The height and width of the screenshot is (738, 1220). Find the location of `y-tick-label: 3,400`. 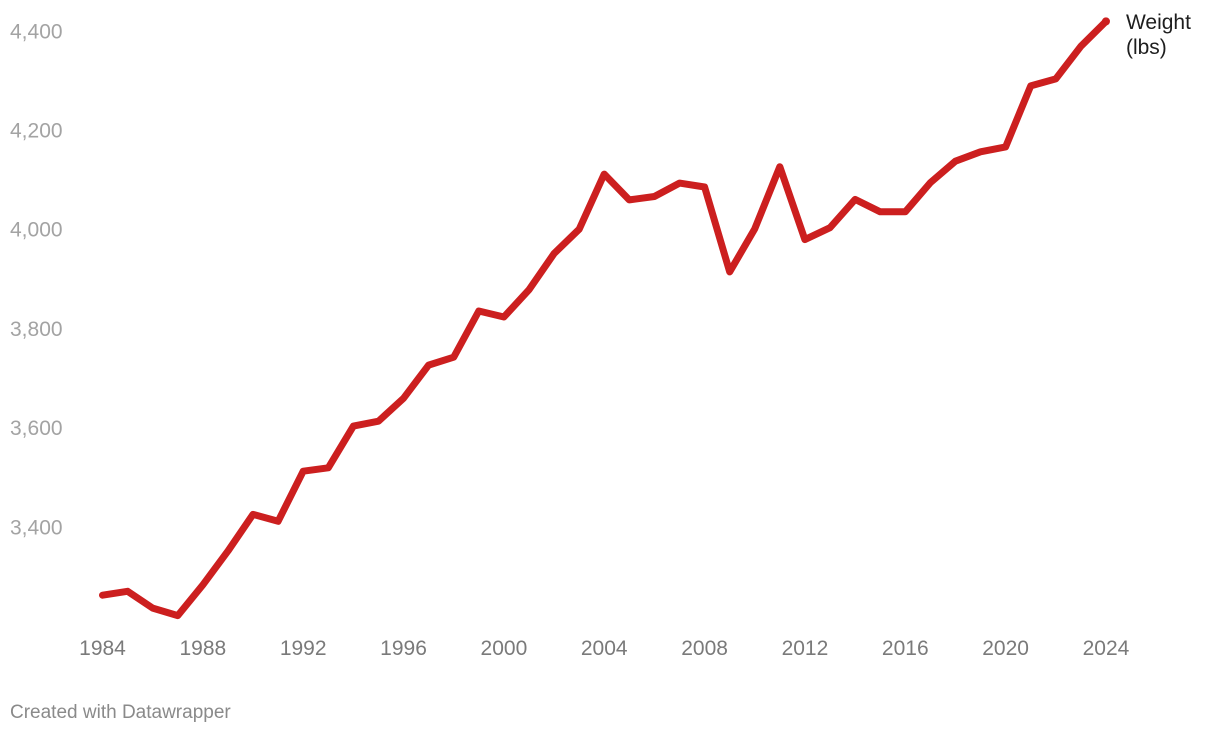

y-tick-label: 3,400 is located at coordinates (36, 527).